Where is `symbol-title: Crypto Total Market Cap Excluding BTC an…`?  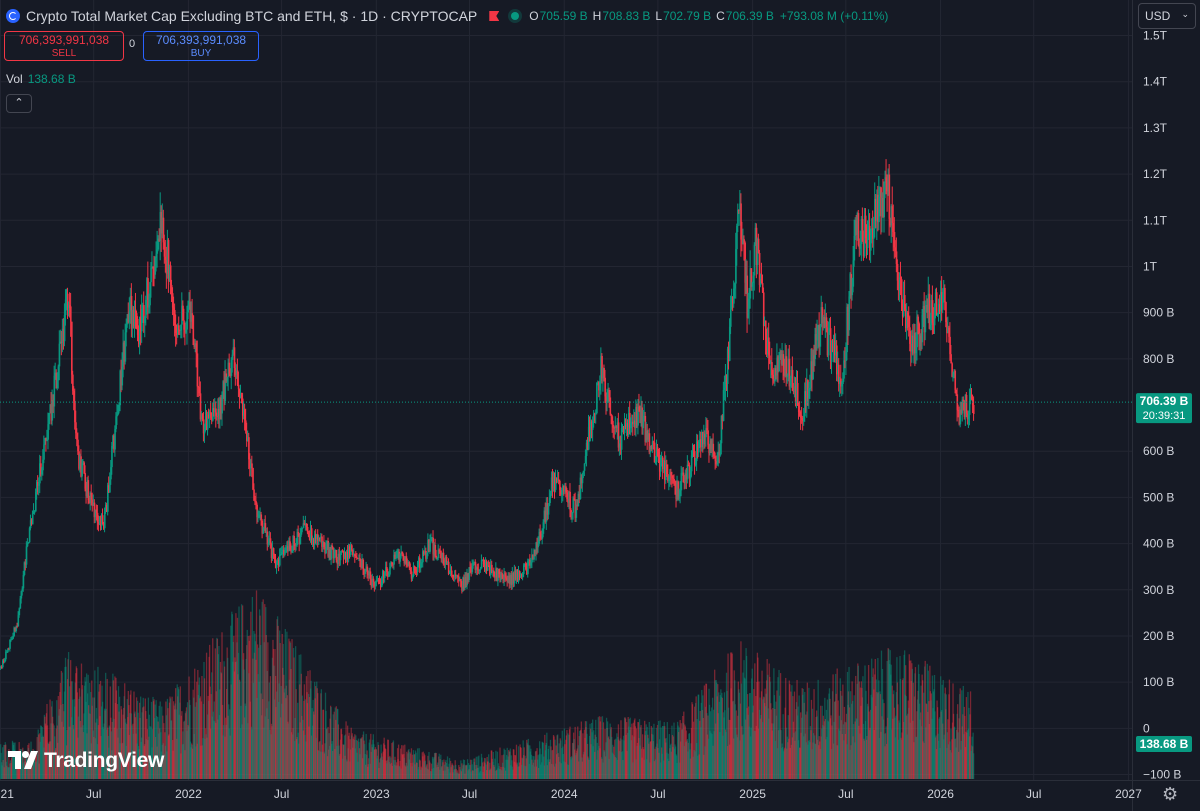 symbol-title: Crypto Total Market Cap Excluding BTC an… is located at coordinates (252, 16).